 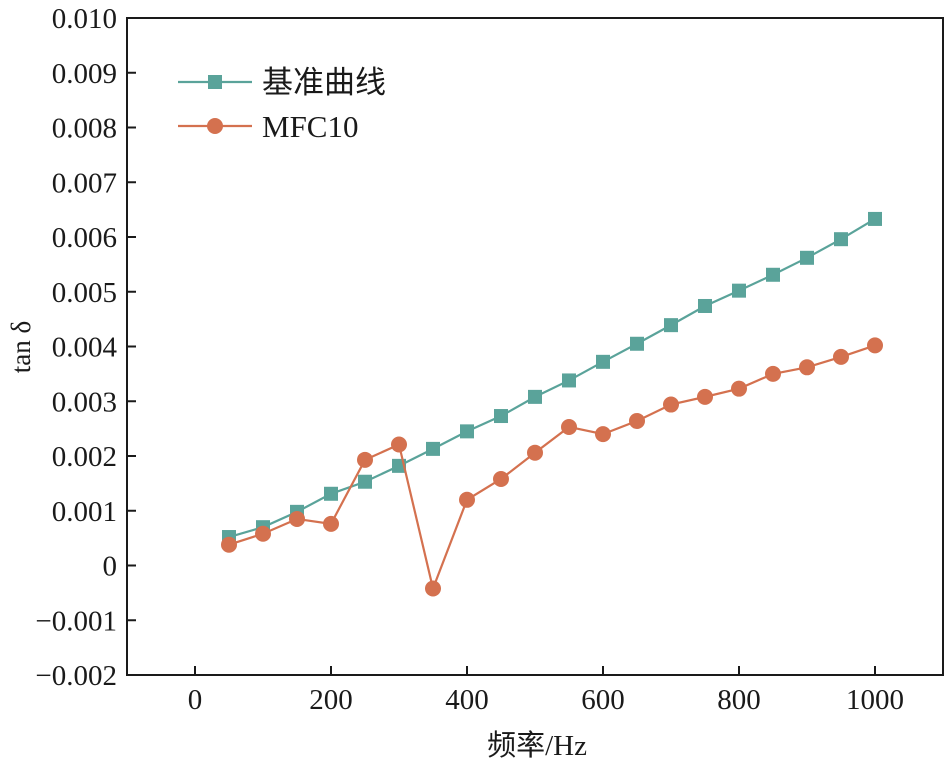 I want to click on x-tick-label: 0, so click(x=195, y=700).